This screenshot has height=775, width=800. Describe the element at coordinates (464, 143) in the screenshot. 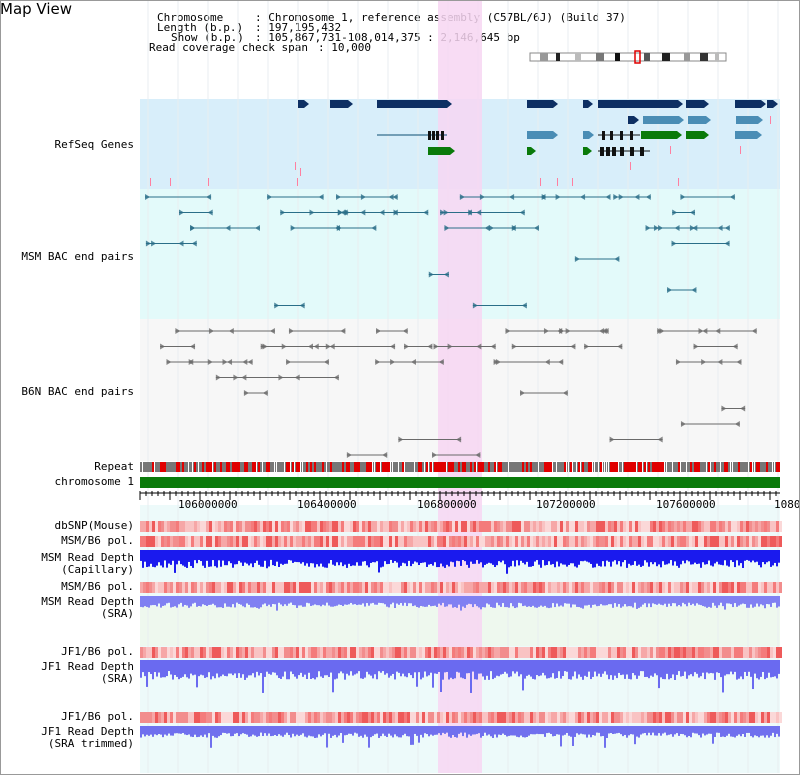

I see `refseq-genes-track` at that location.